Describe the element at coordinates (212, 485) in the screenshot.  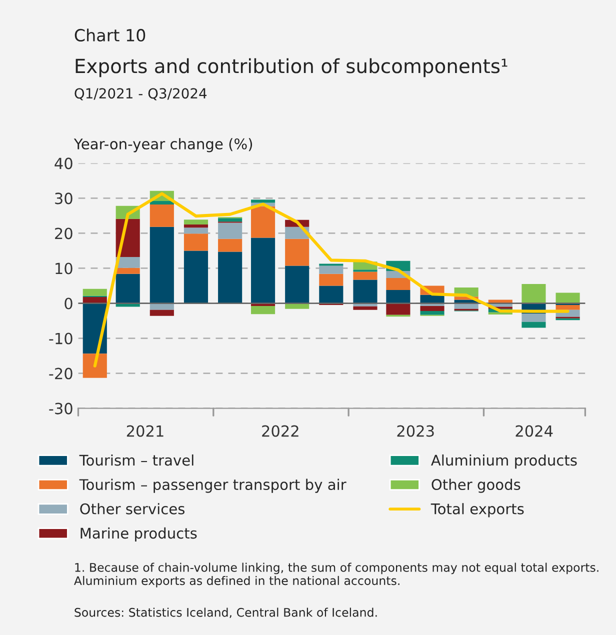
I see `legend-label: Tourism – passenger transport by air` at that location.